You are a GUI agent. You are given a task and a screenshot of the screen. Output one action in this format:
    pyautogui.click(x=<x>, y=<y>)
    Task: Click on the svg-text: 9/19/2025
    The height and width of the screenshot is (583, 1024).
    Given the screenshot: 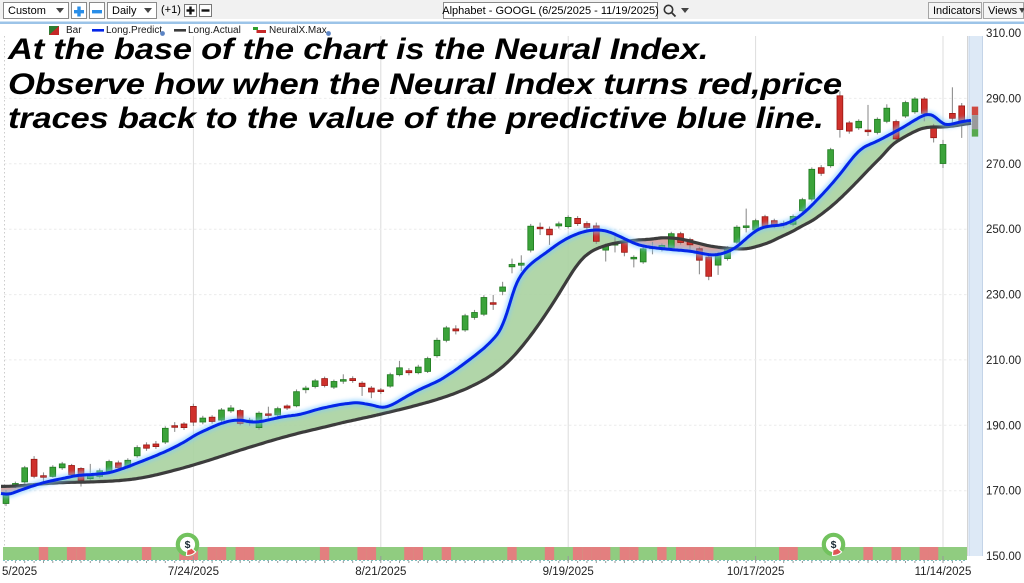 What is the action you would take?
    pyautogui.click(x=568, y=572)
    